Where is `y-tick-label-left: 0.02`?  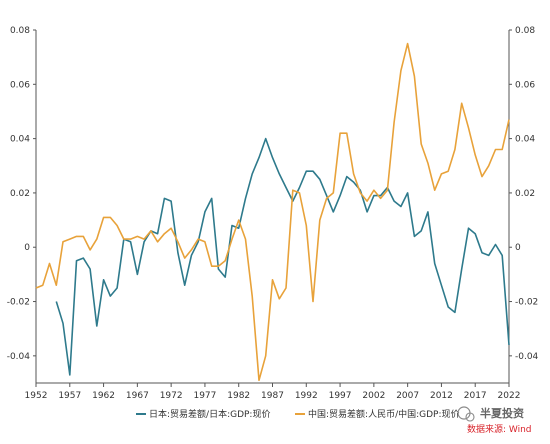
y-tick-label-left: 0.02 is located at coordinates (20, 194).